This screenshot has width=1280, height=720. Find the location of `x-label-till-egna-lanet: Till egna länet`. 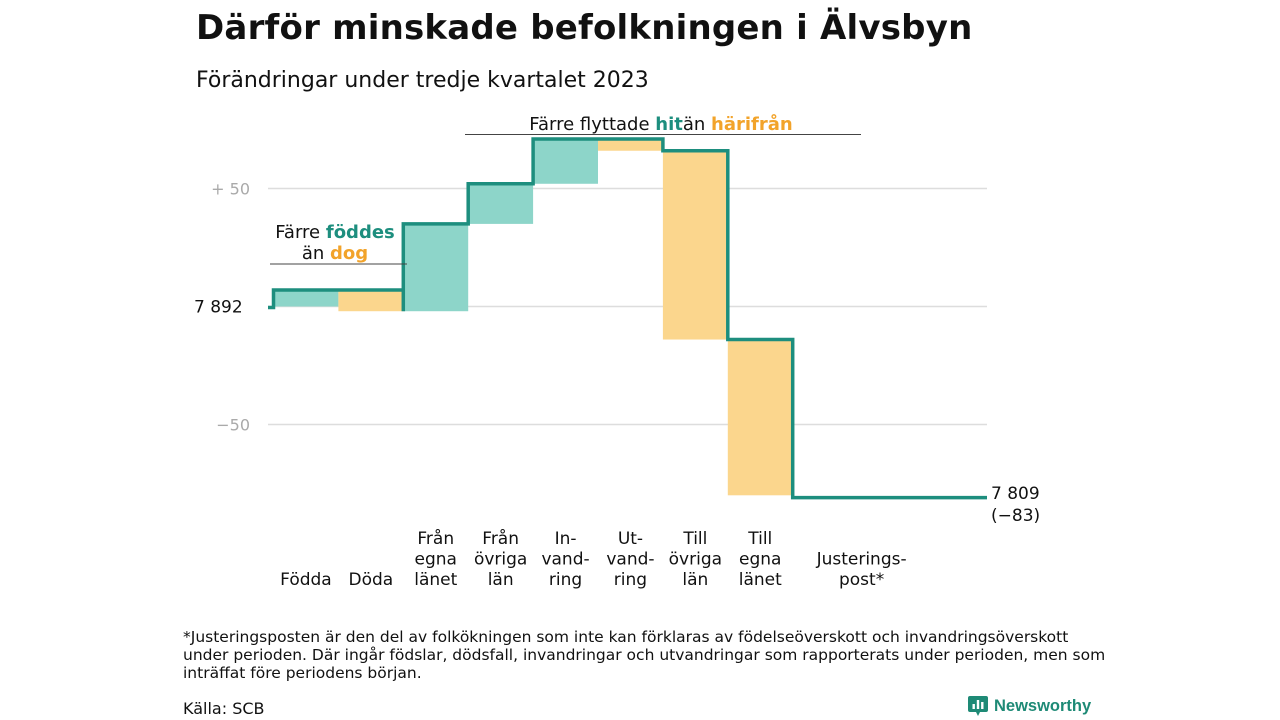

x-label-till-egna-lanet: Till egna länet is located at coordinates (760, 559).